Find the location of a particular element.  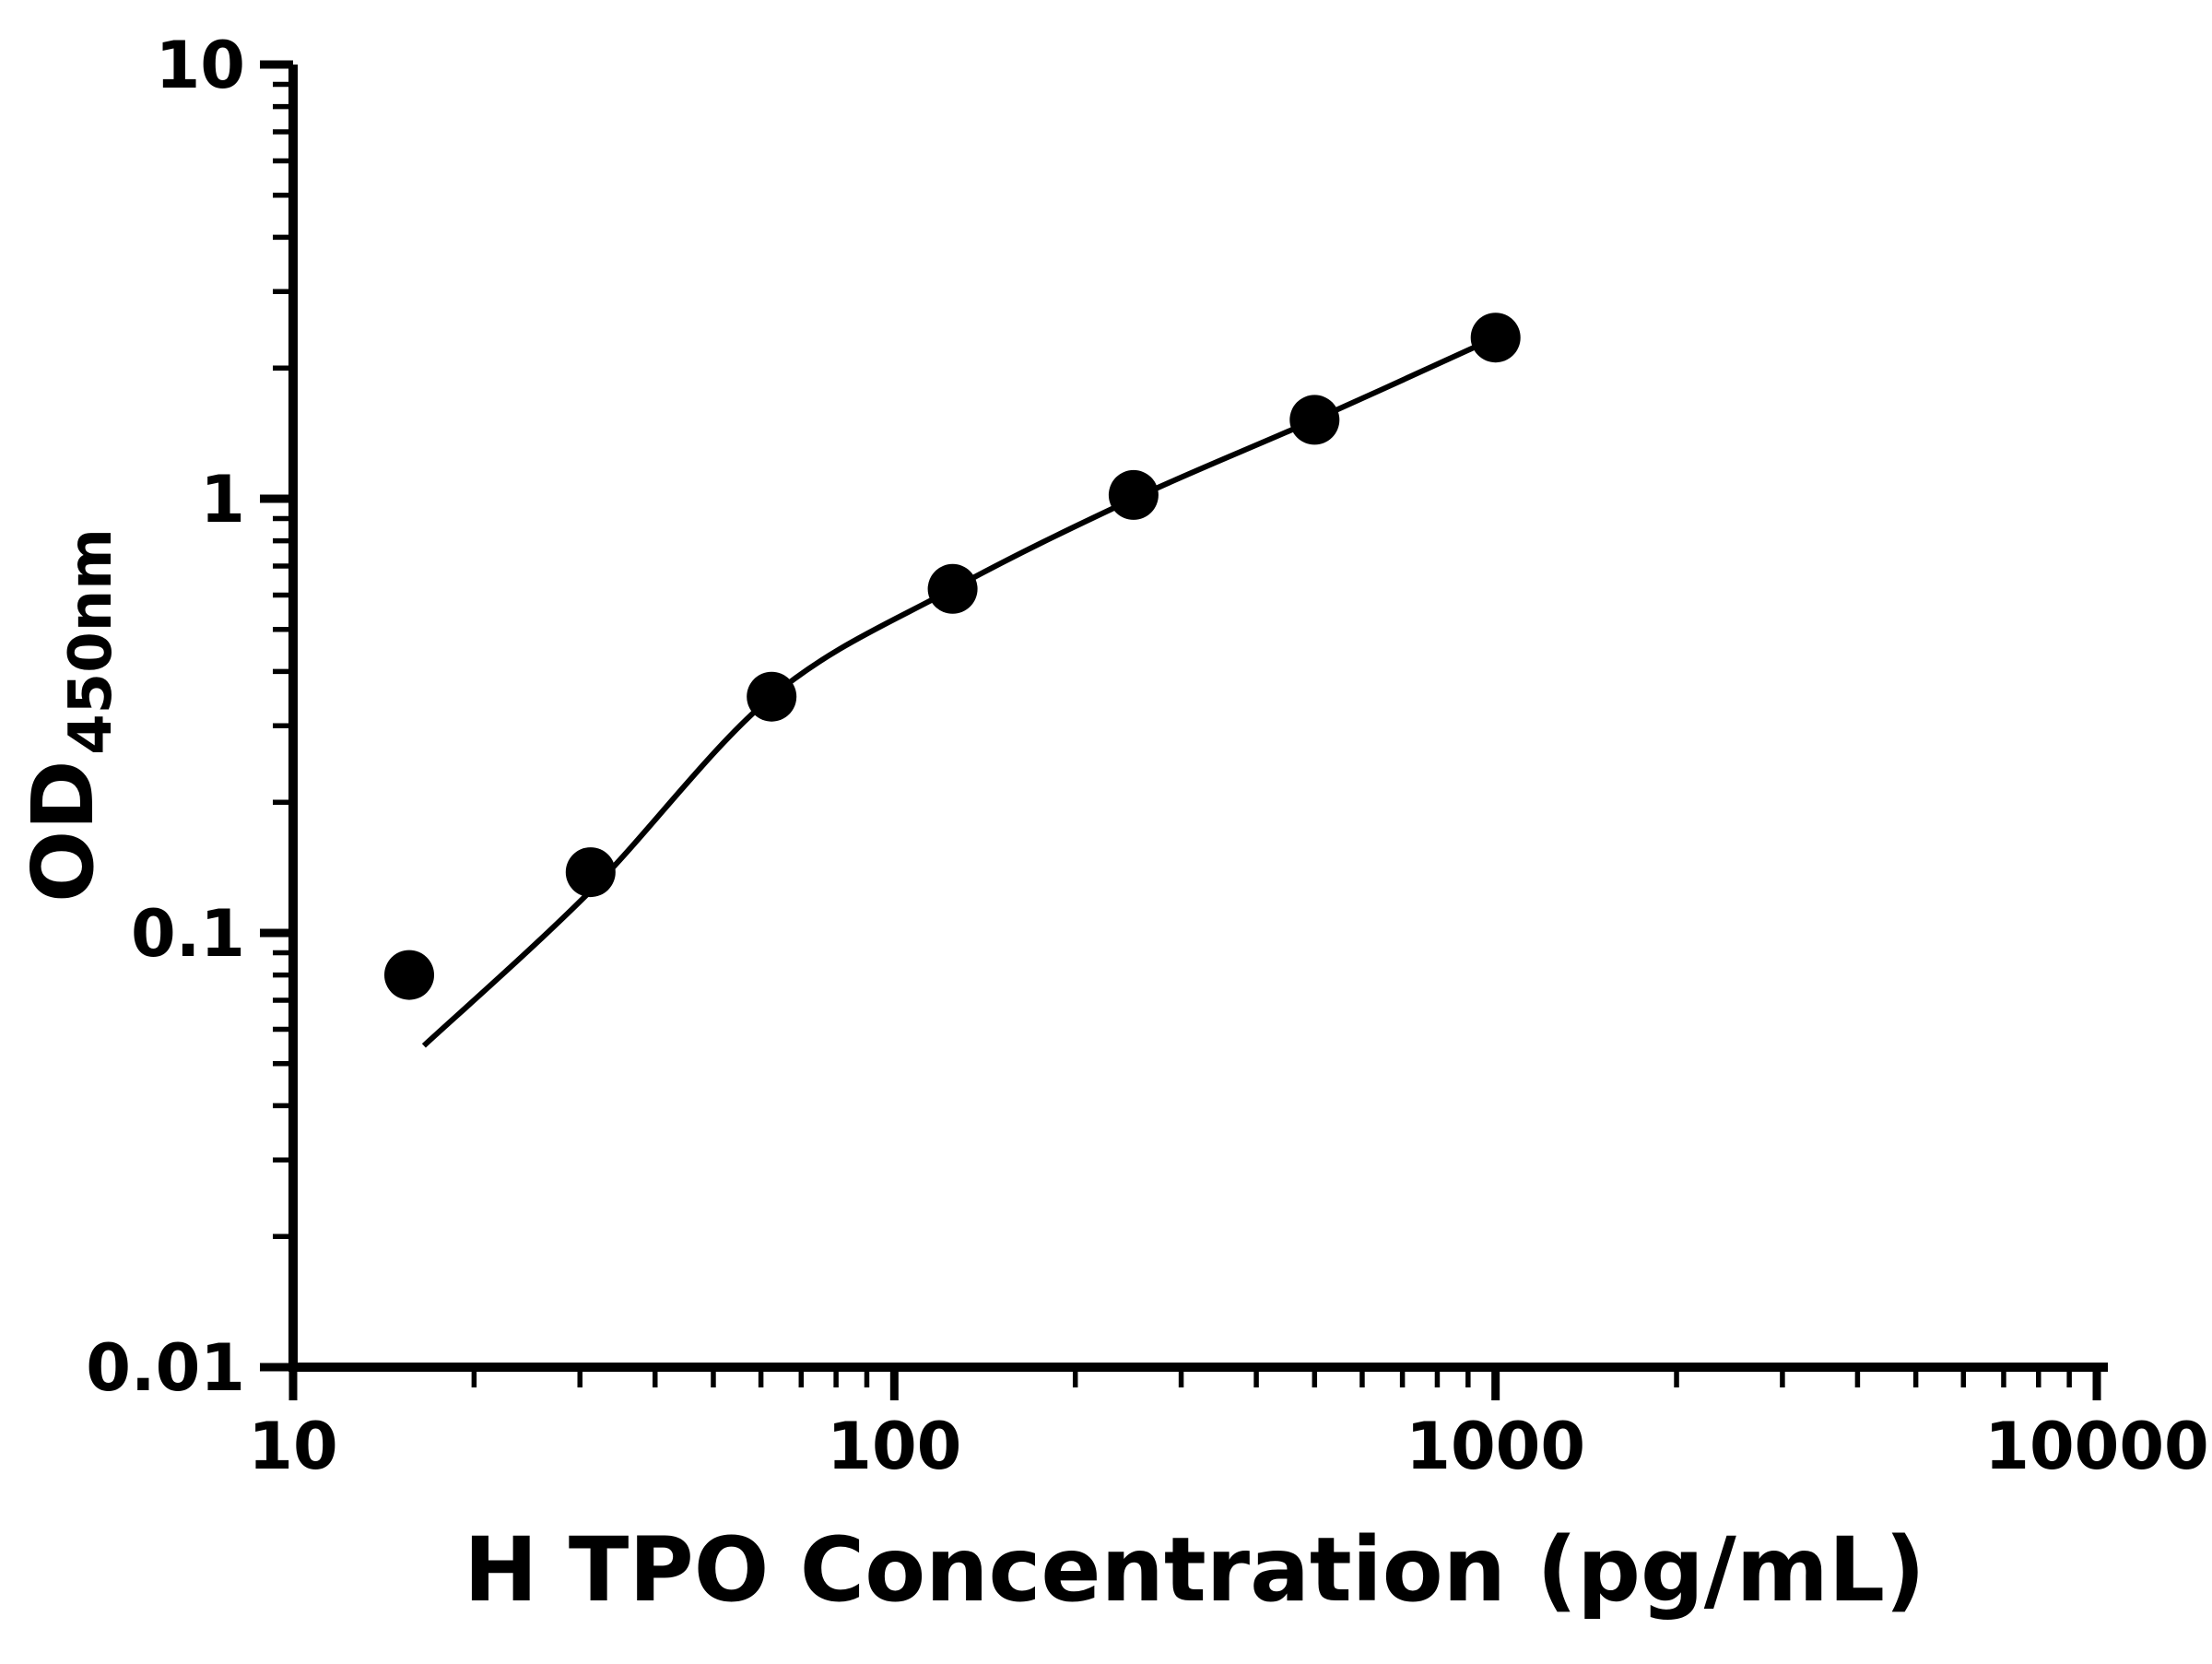

x-tick-label: 10 is located at coordinates (292, 1446).